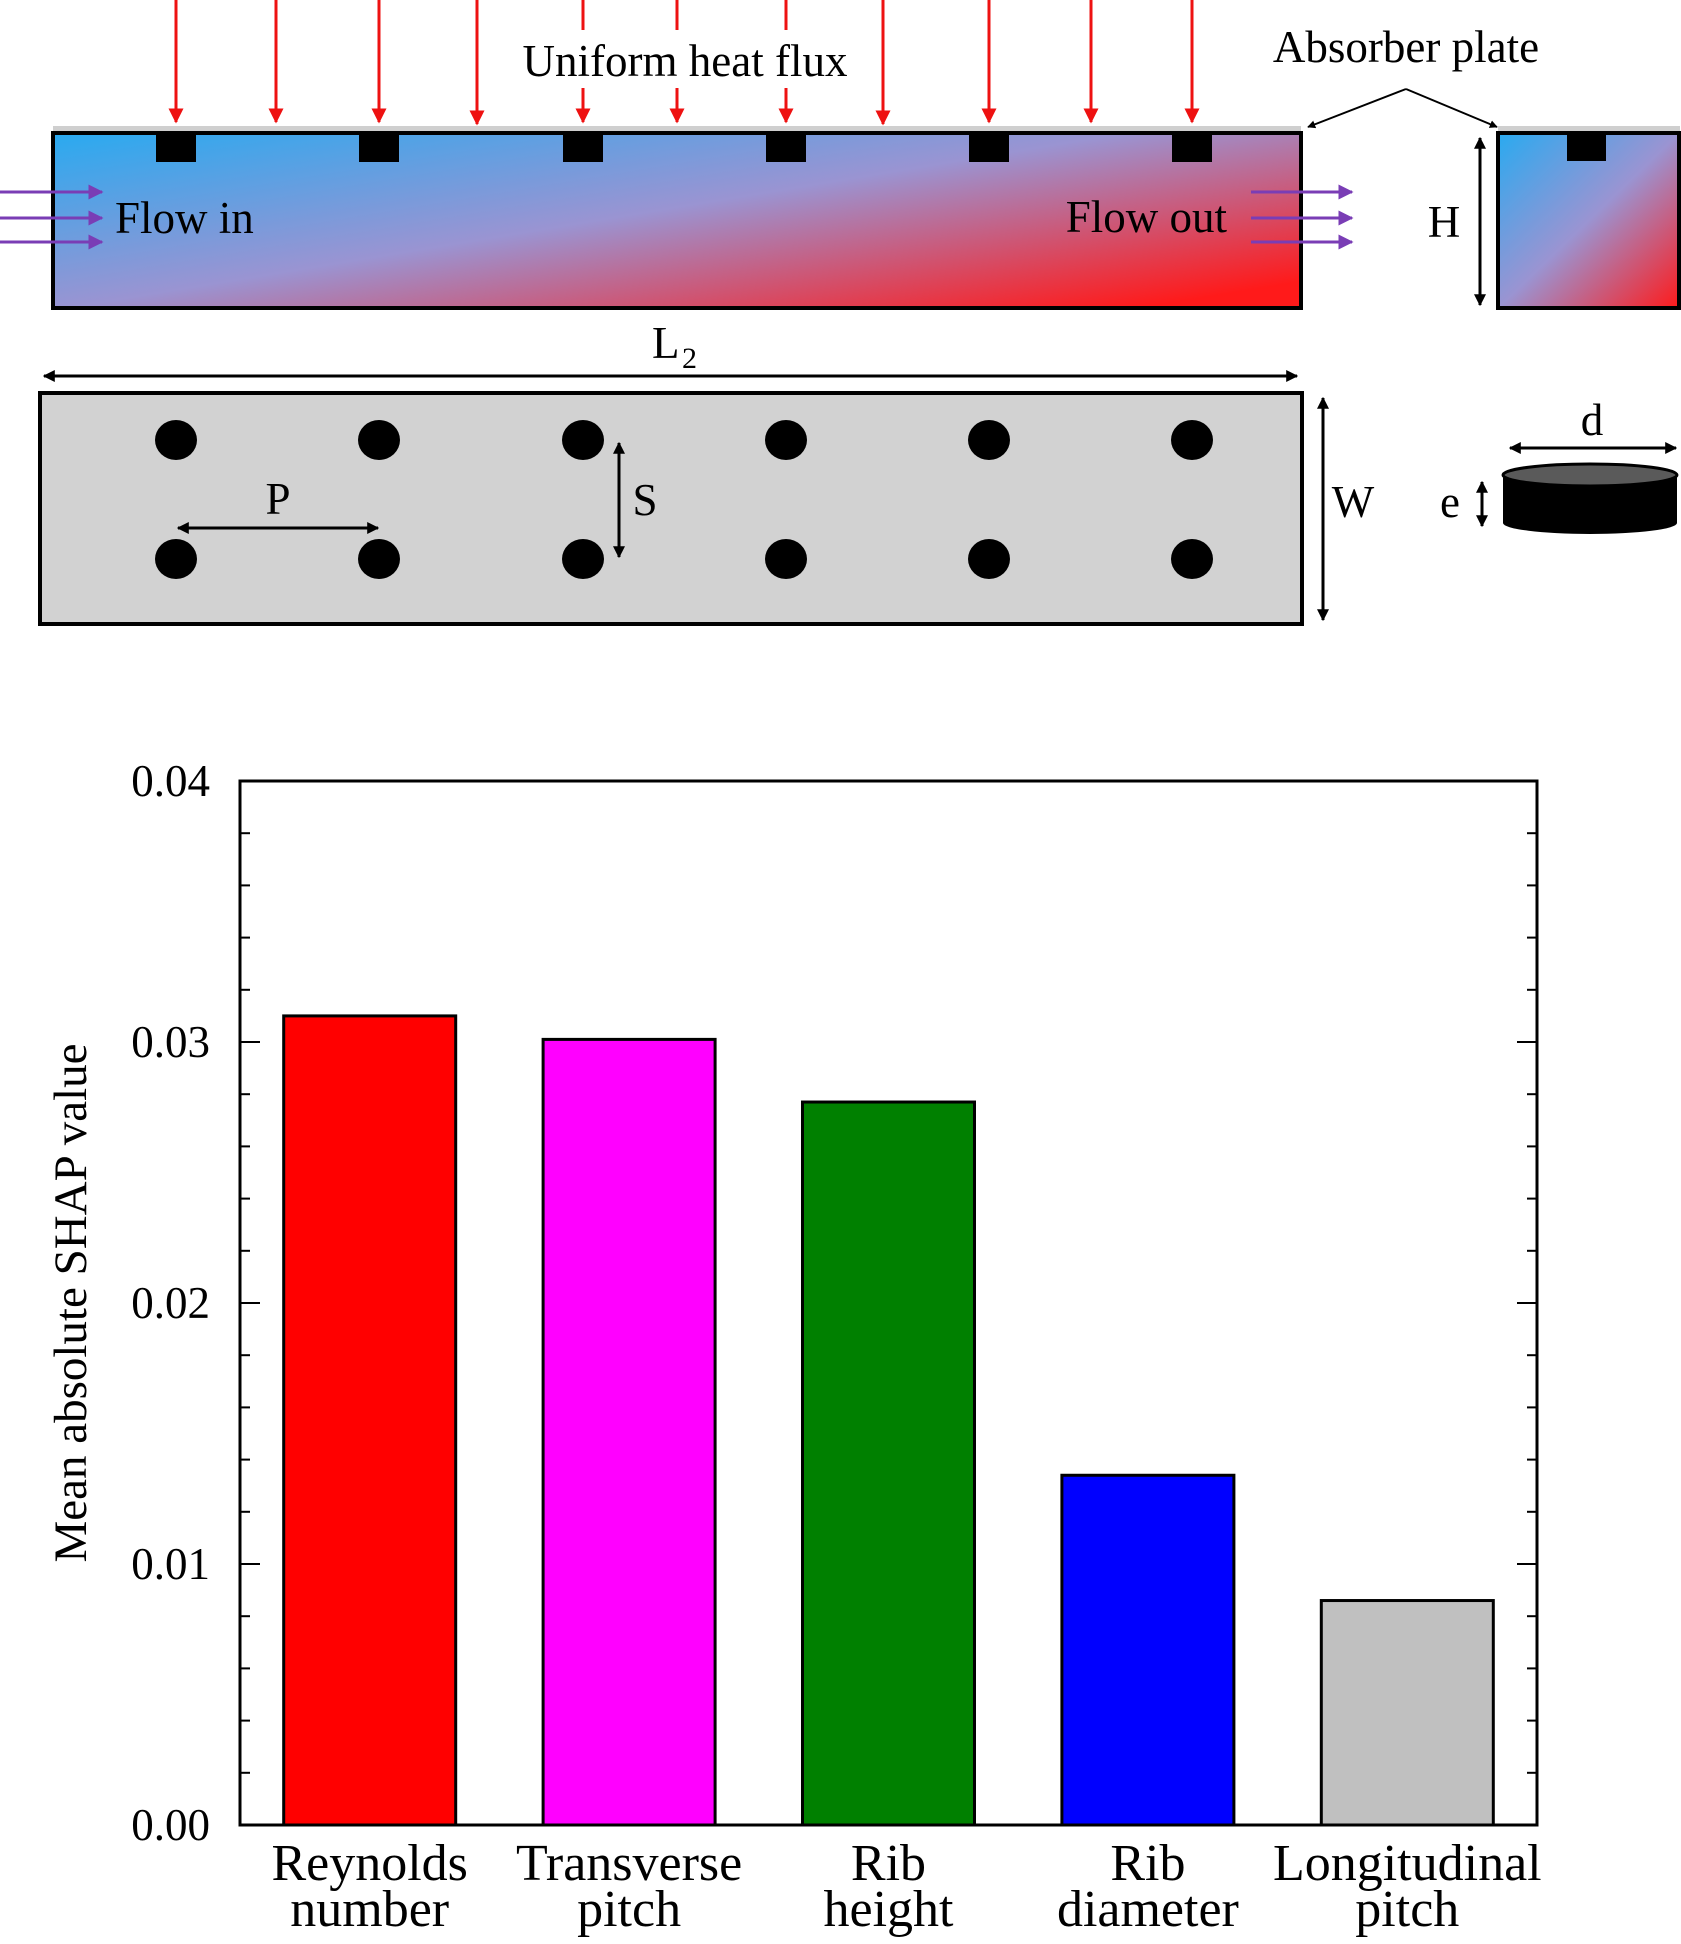 Image resolution: width=1681 pixels, height=1944 pixels. What do you see at coordinates (889, 1886) in the screenshot?
I see `x-tick-label-3: Rib height` at bounding box center [889, 1886].